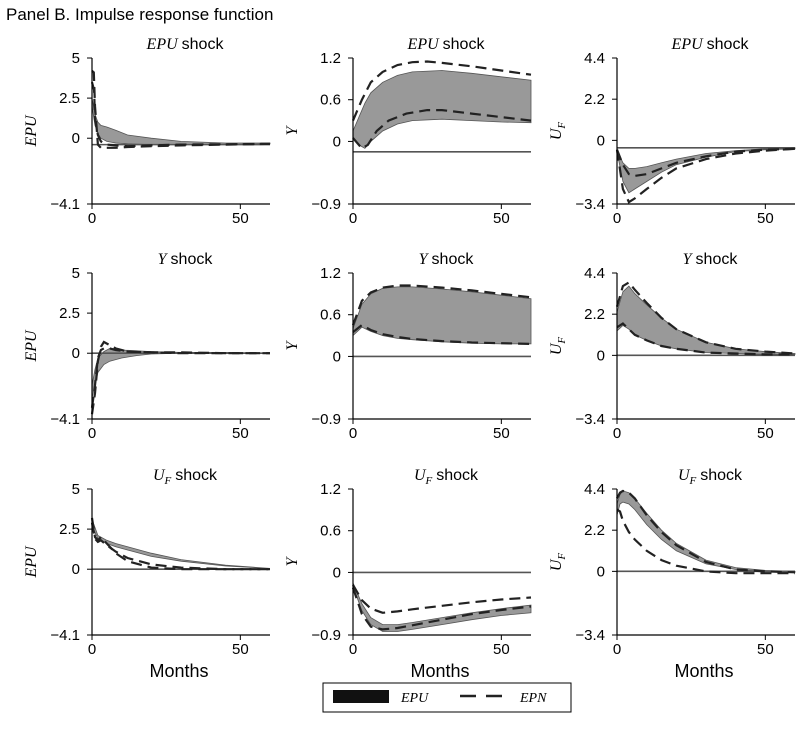  I want to click on legend-label-epu: EPU, so click(414, 698).